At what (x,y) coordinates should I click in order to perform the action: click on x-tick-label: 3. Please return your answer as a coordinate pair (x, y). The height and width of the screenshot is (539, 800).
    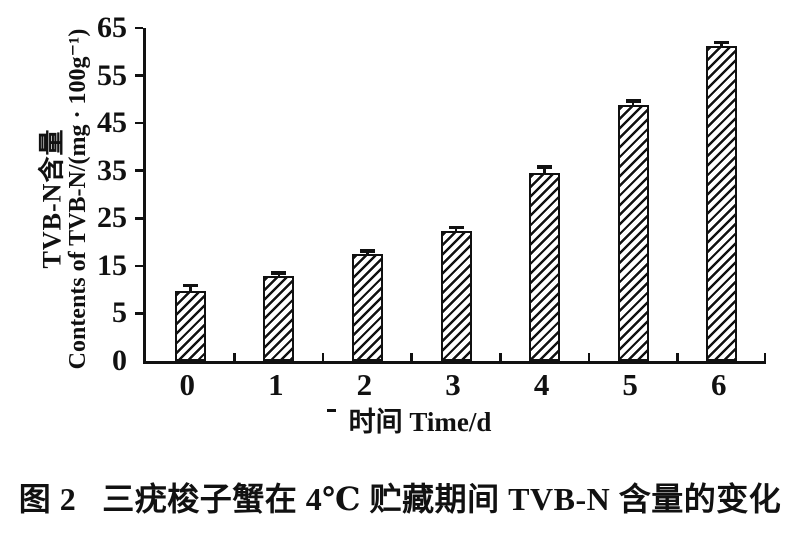
    Looking at the image, I should click on (453, 384).